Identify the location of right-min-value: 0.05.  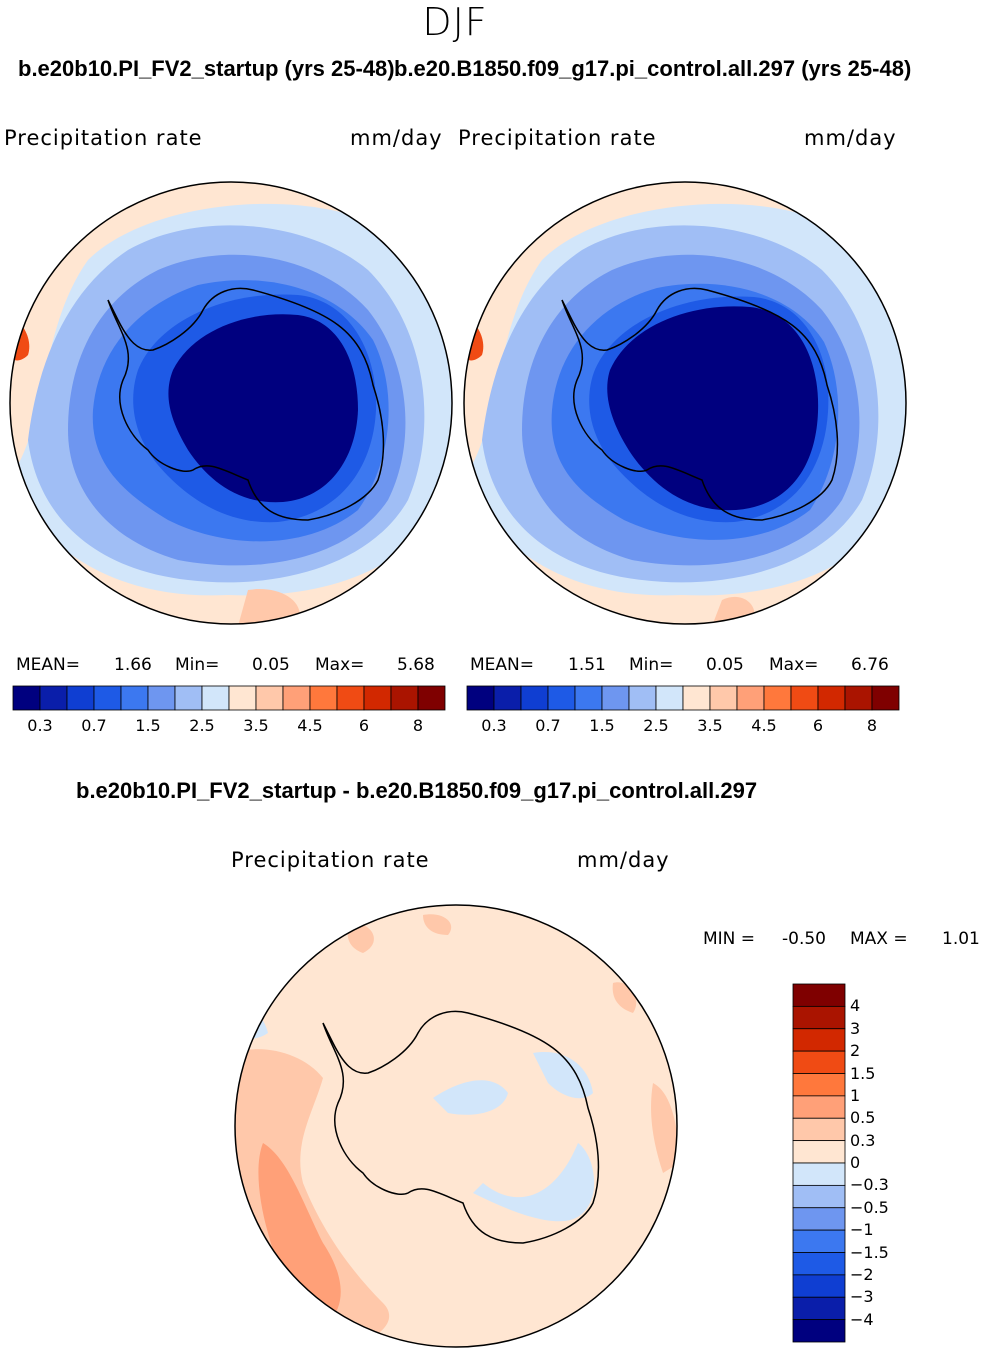
(725, 665).